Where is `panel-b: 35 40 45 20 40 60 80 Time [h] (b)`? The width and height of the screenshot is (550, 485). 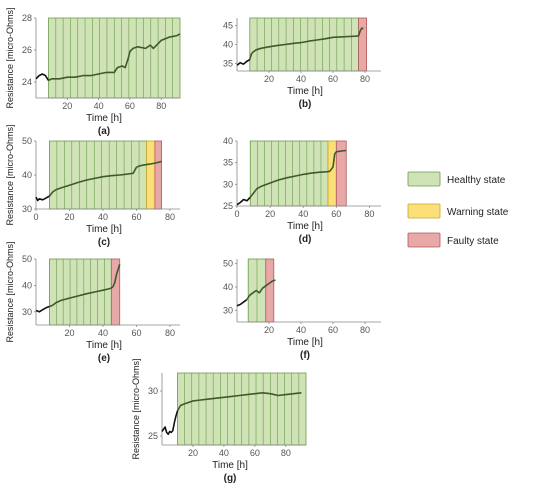 panel-b: 35 40 45 20 40 60 80 Time [h] (b) is located at coordinates (302, 63).